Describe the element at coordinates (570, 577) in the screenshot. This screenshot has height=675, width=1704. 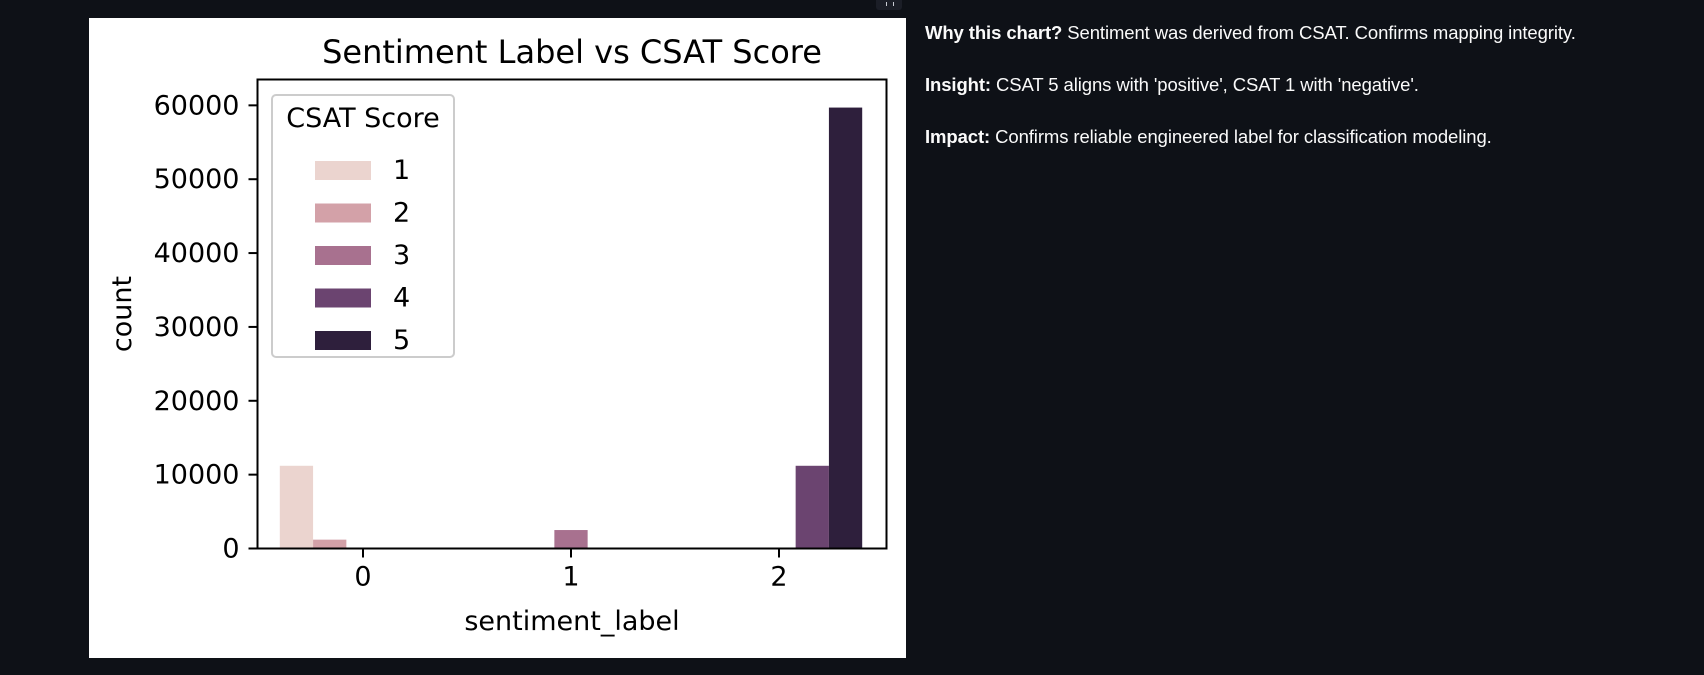
I see `x-tick-label: 1` at that location.